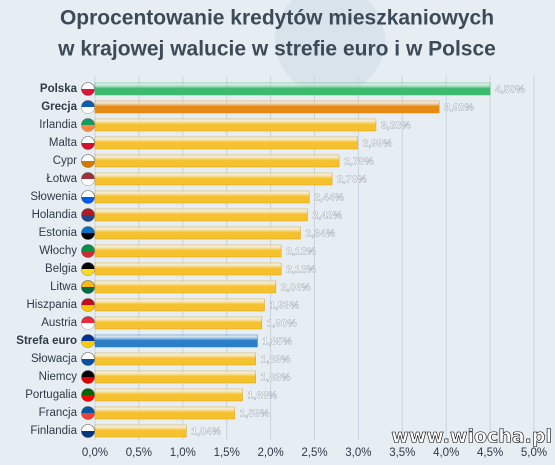 This screenshot has width=555, height=465. Describe the element at coordinates (277, 341) in the screenshot. I see `value-label: 1,85%` at that location.